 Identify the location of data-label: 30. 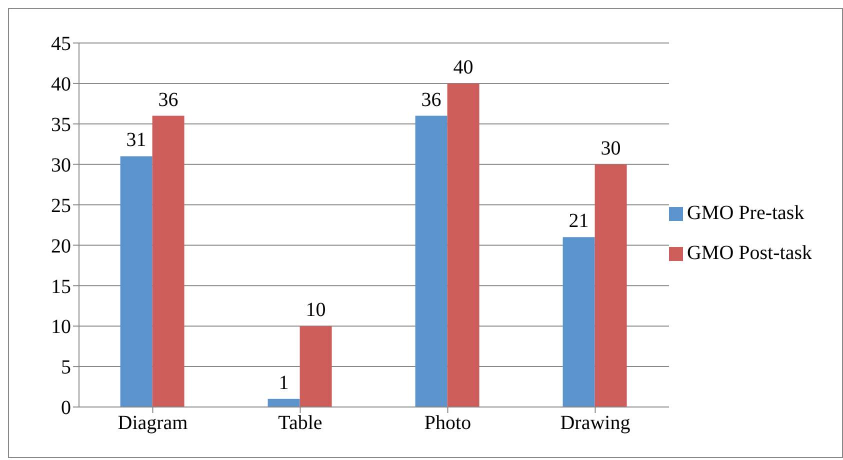
(610, 148).